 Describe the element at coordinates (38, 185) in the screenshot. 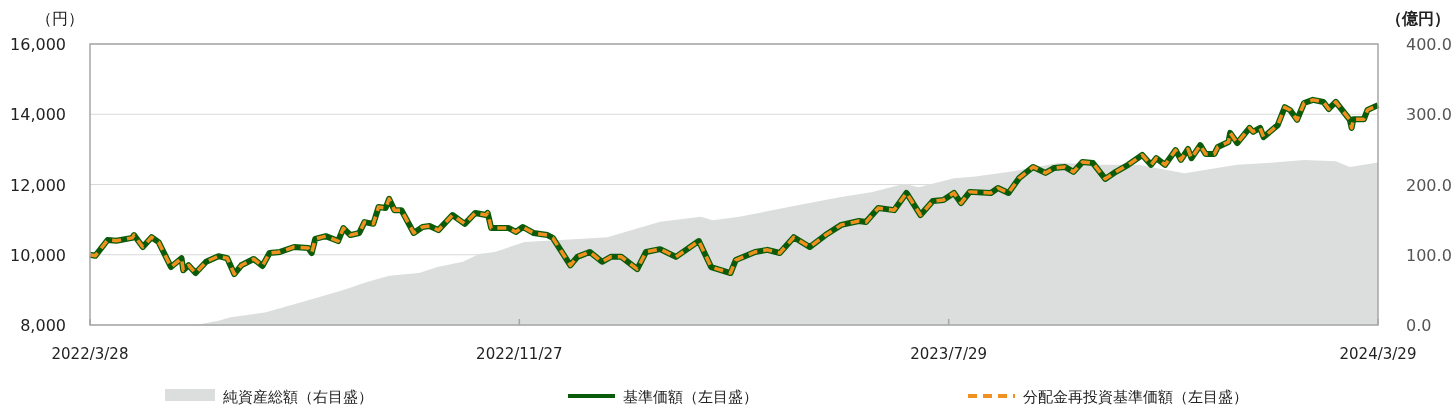

I see `y-tick-label: 12,000` at that location.